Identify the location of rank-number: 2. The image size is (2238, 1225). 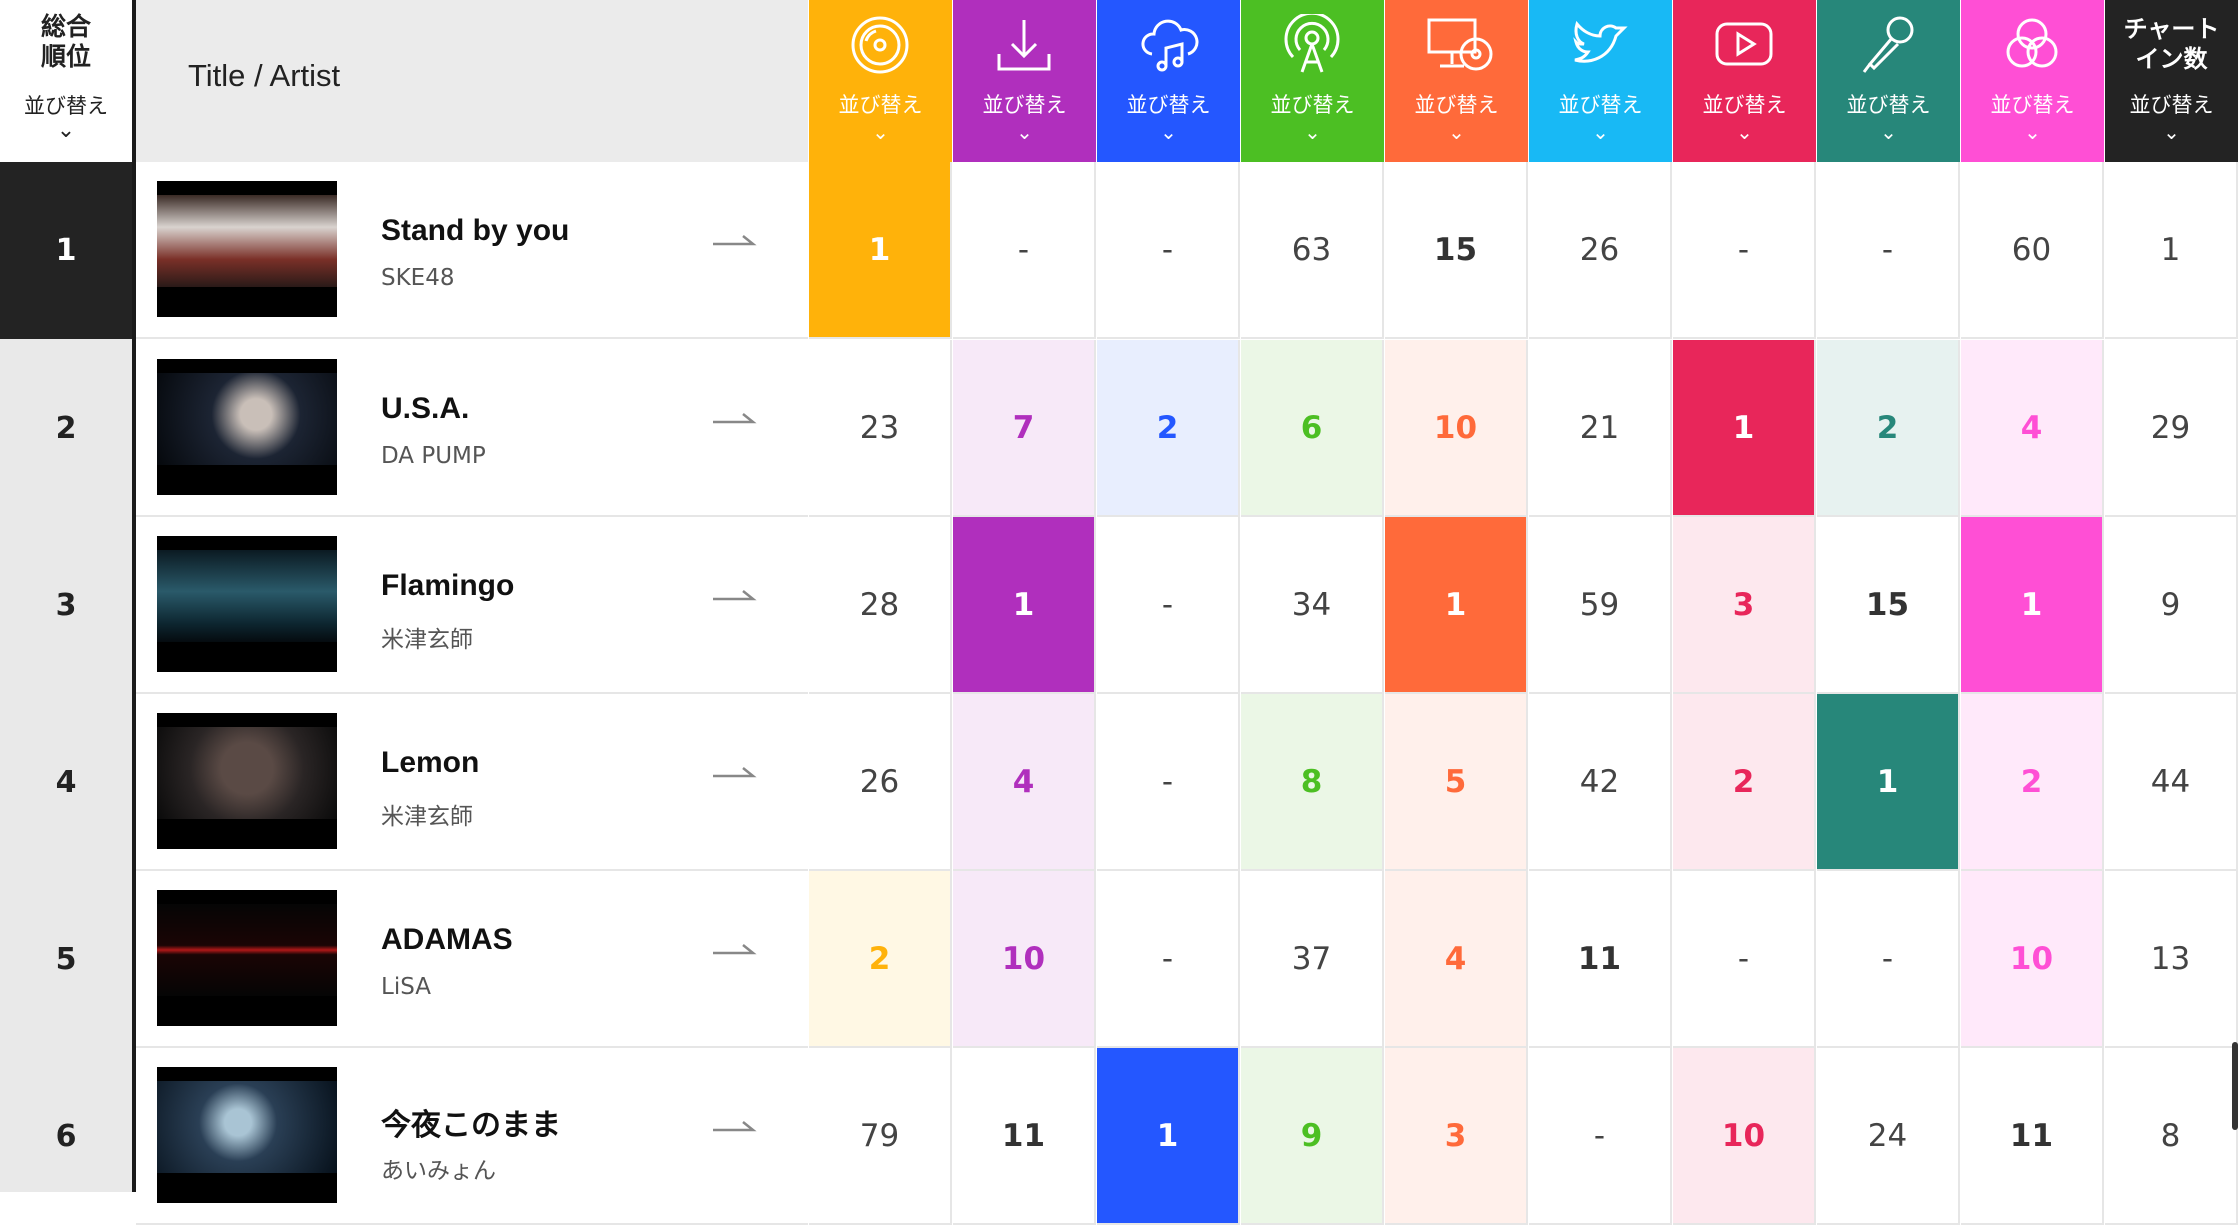
(66, 428).